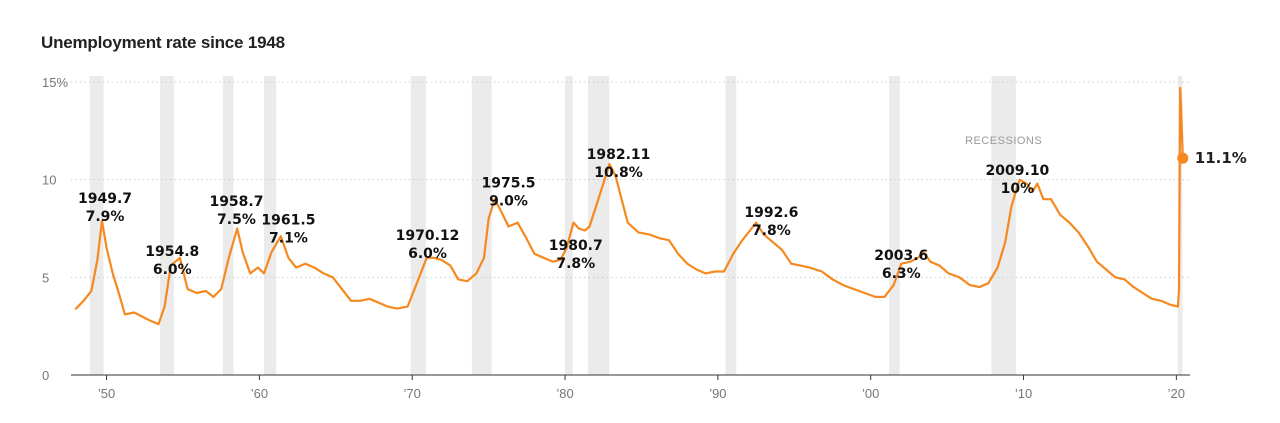 The height and width of the screenshot is (423, 1280). I want to click on x-tick-label: ’80, so click(564, 393).